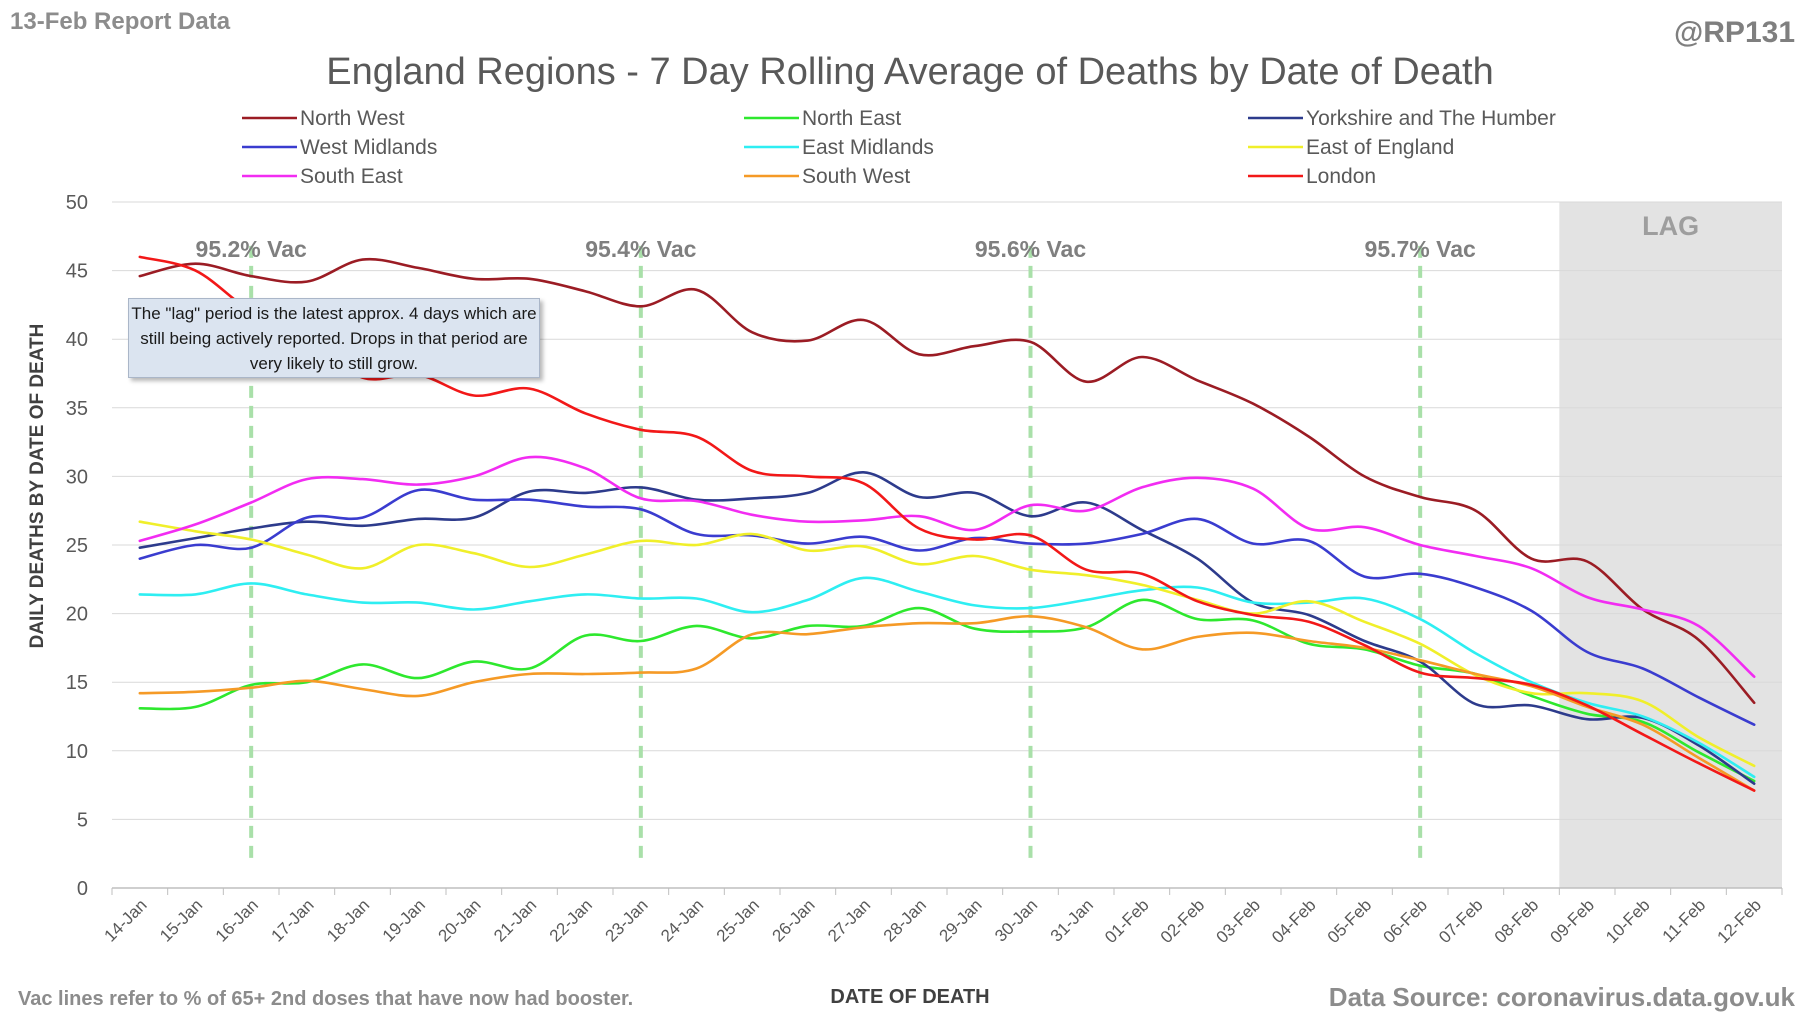 The image size is (1817, 1023). Describe the element at coordinates (1016, 920) in the screenshot. I see `x-tick-label: 30-Jan` at that location.